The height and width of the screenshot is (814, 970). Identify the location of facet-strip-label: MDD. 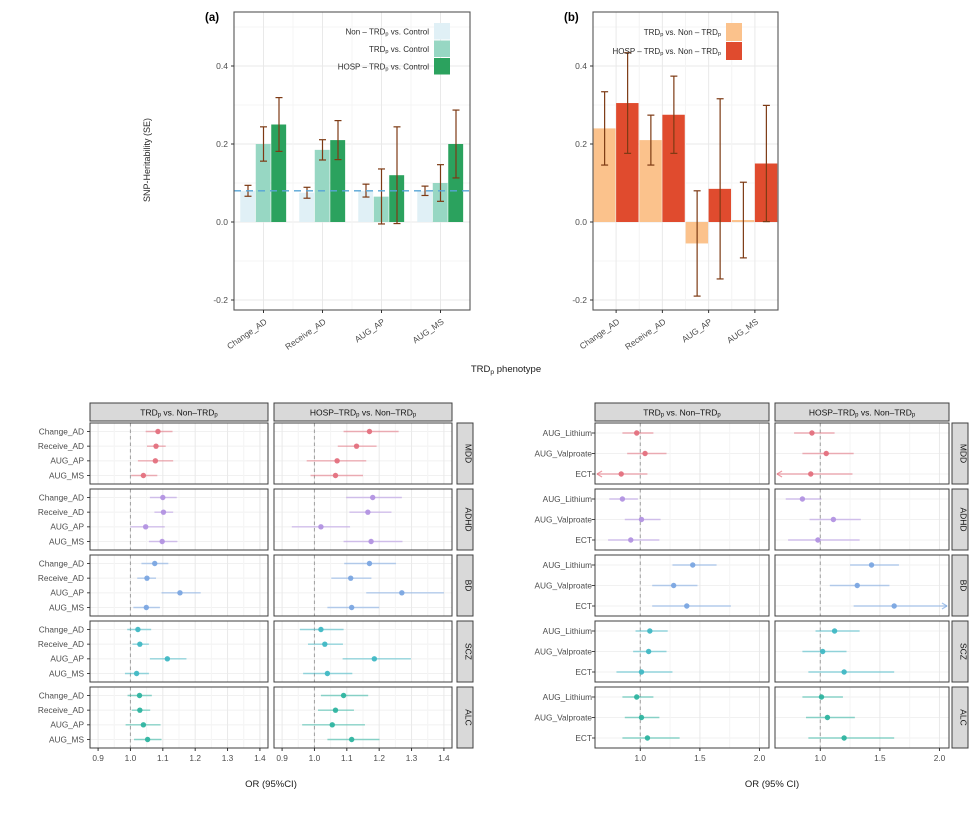
(469, 453).